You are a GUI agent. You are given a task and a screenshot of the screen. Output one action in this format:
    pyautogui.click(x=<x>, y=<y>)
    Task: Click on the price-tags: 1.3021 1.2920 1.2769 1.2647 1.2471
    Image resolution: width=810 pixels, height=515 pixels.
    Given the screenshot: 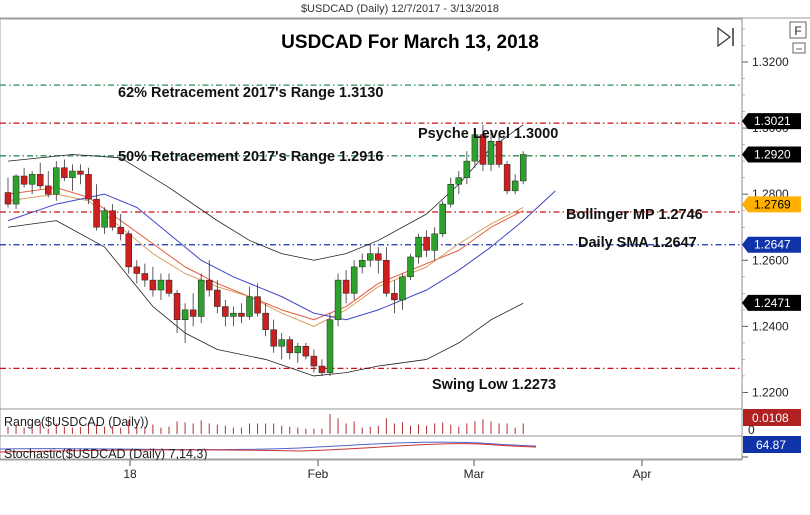 What is the action you would take?
    pyautogui.click(x=771, y=212)
    